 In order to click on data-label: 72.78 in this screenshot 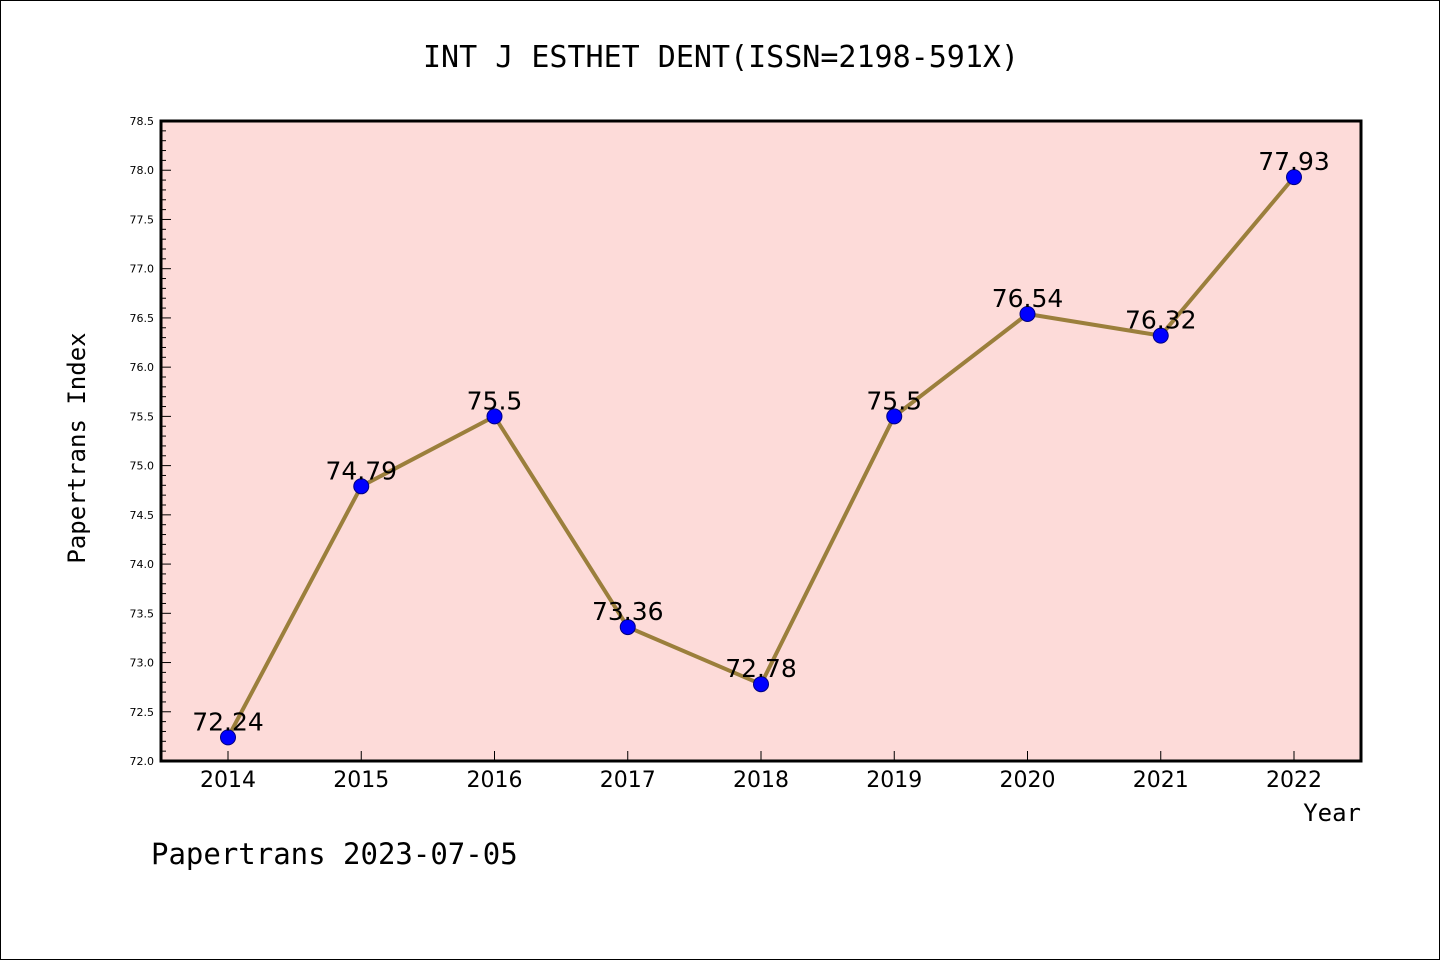, I will do `click(761, 668)`.